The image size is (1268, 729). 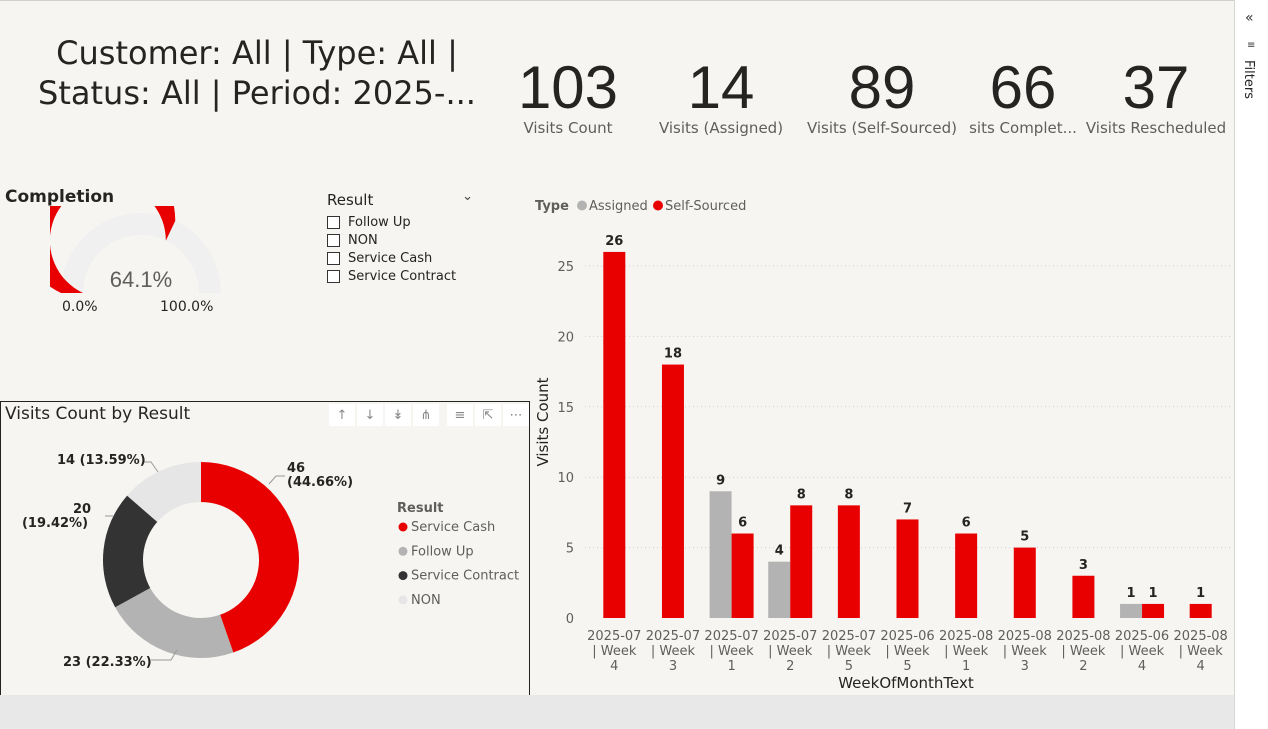 What do you see at coordinates (113, 249) in the screenshot?
I see `gauge-fill` at bounding box center [113, 249].